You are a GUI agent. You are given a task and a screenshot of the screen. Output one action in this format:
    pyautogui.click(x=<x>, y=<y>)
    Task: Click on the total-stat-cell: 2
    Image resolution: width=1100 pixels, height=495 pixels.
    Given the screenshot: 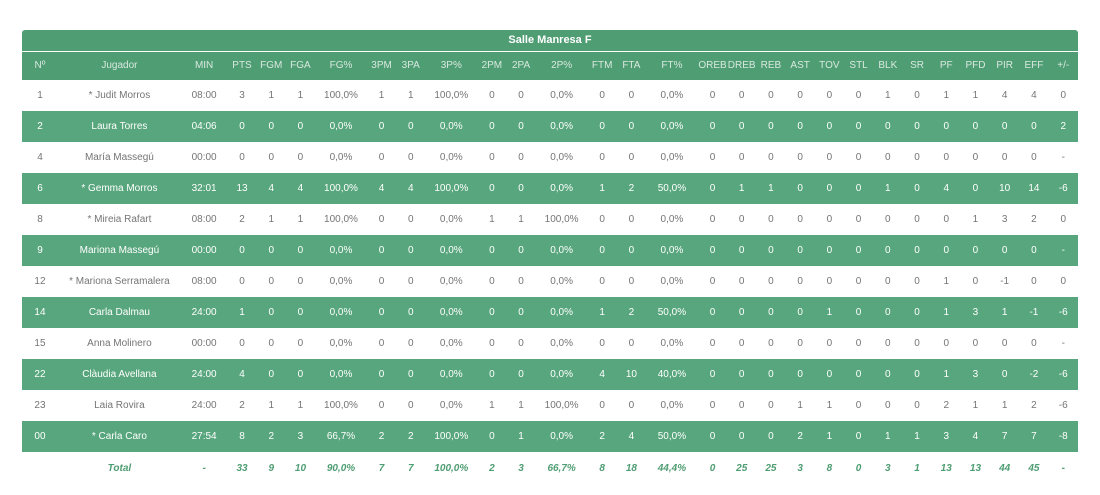 What is the action you would take?
    pyautogui.click(x=492, y=468)
    